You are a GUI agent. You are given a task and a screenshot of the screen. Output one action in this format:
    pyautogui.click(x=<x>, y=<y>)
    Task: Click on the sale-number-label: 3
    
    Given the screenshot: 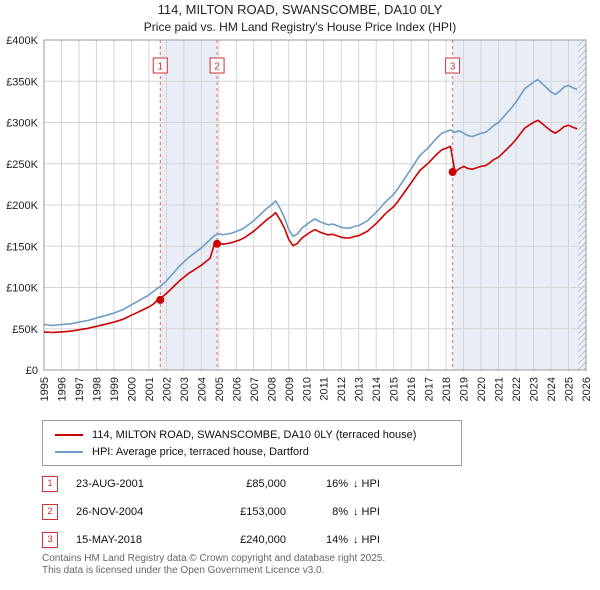 What is the action you would take?
    pyautogui.click(x=453, y=67)
    